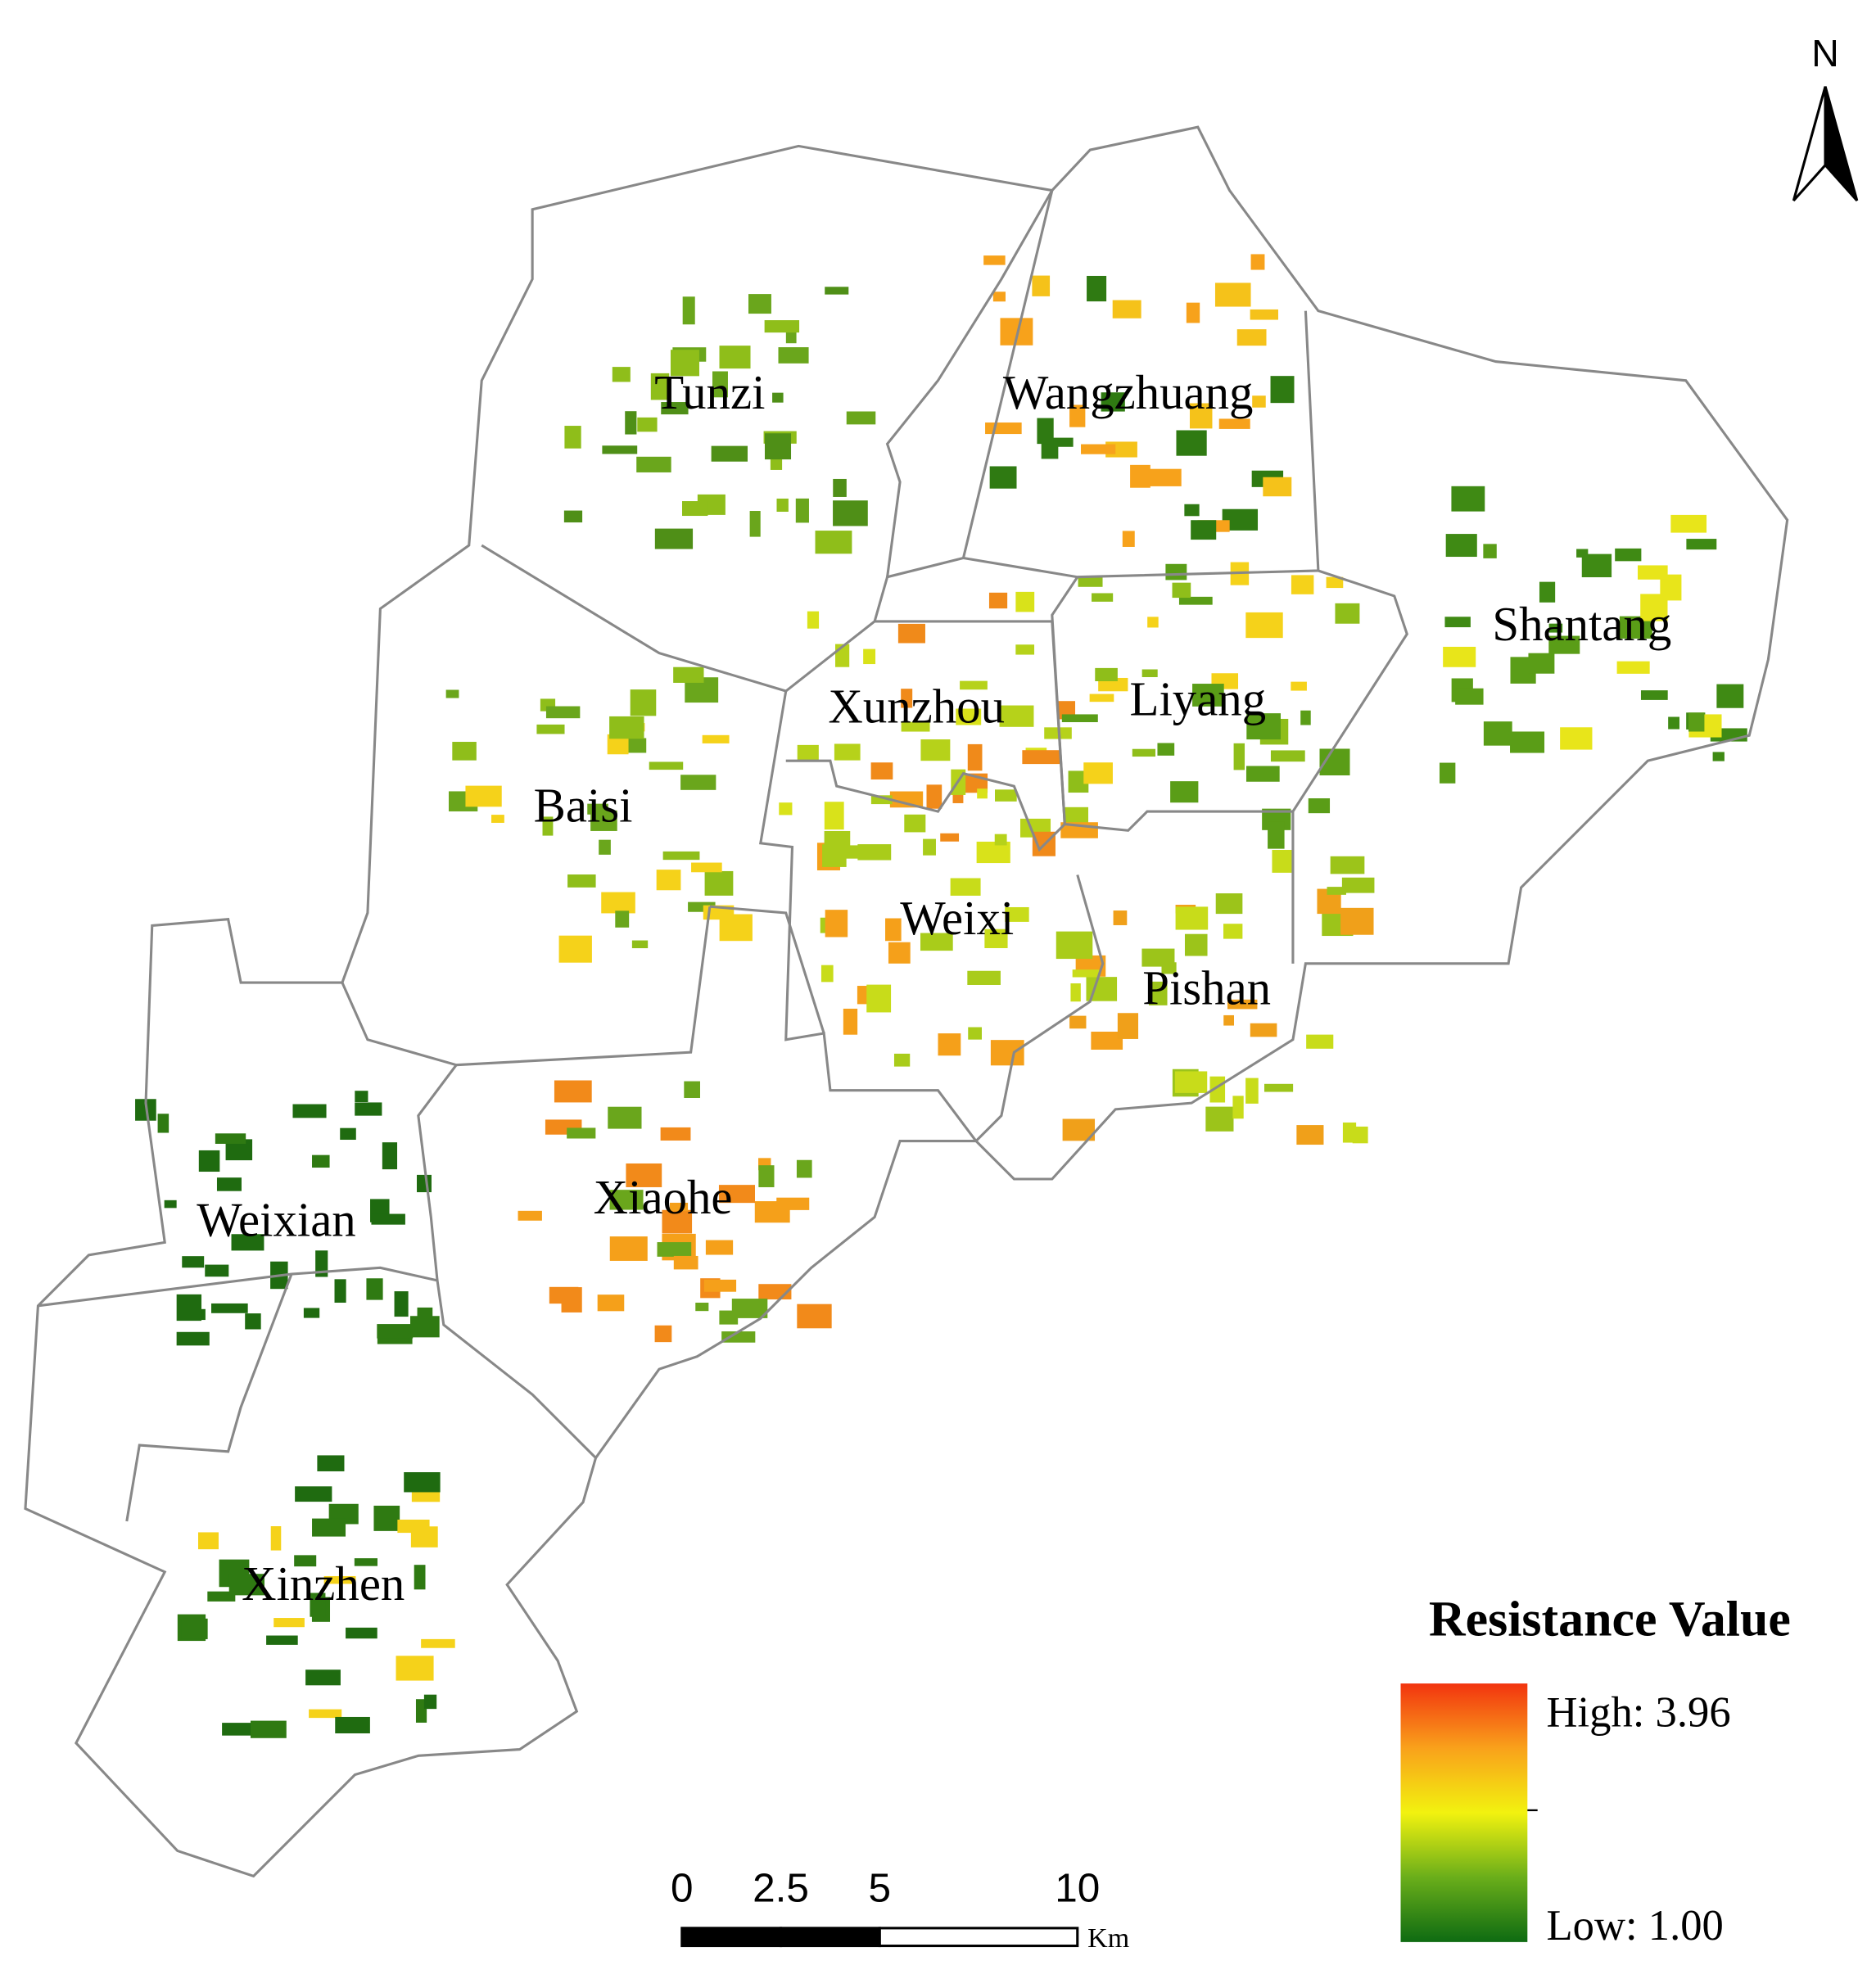 This screenshot has width=1876, height=1988. Describe the element at coordinates (916, 707) in the screenshot. I see `town-label: Xunzhou` at that location.